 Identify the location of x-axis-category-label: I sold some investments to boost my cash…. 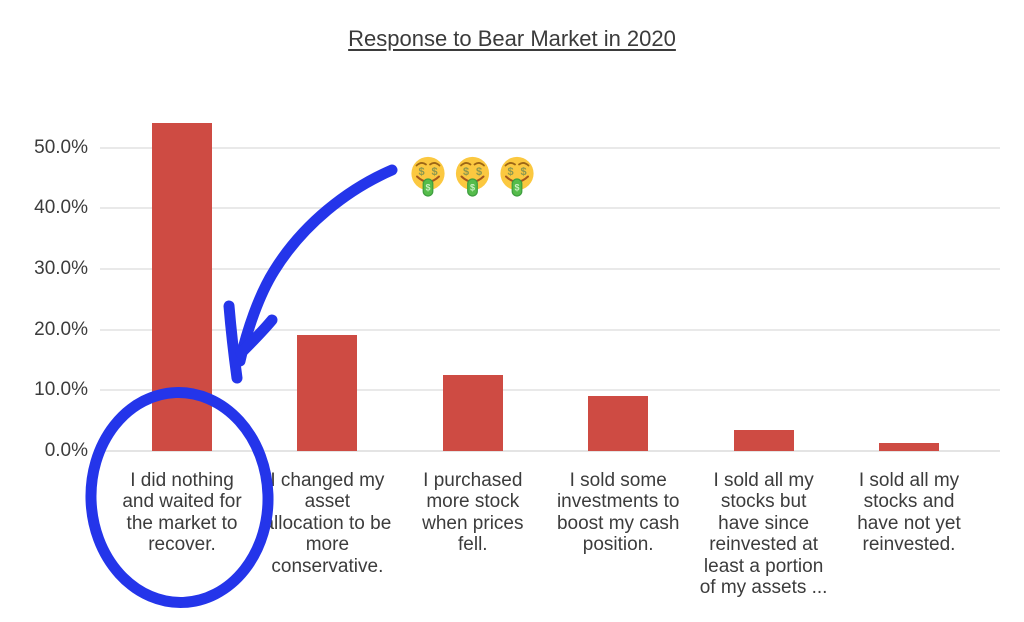
(618, 513).